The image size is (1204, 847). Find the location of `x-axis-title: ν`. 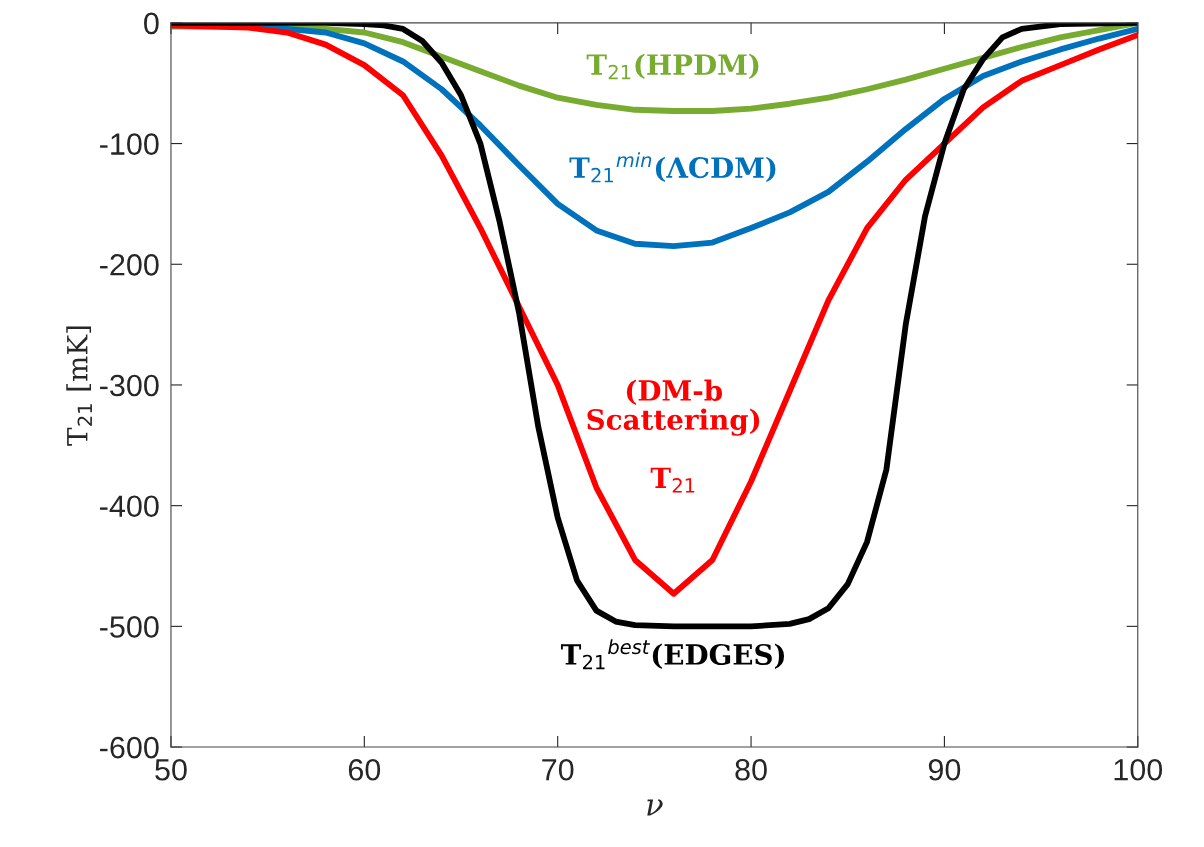

x-axis-title: ν is located at coordinates (655, 807).